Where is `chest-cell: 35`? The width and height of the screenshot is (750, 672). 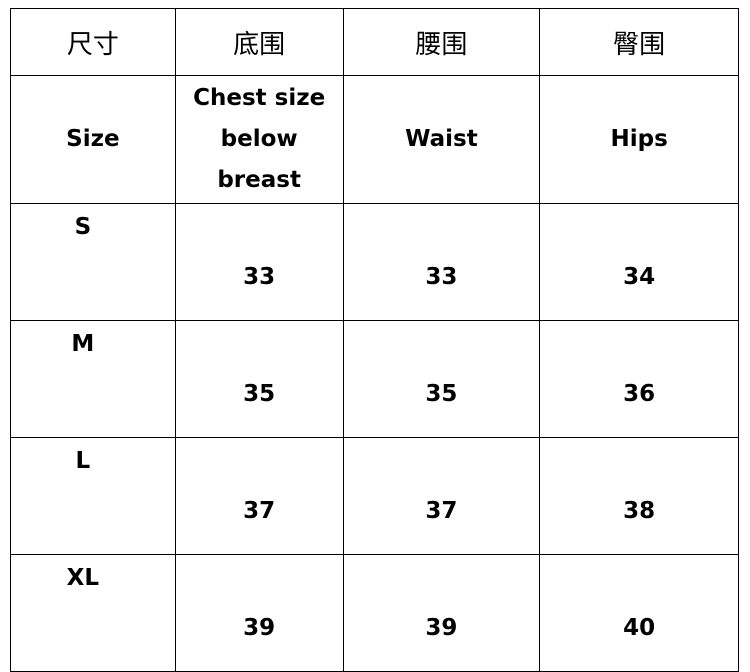
chest-cell: 35 is located at coordinates (259, 379).